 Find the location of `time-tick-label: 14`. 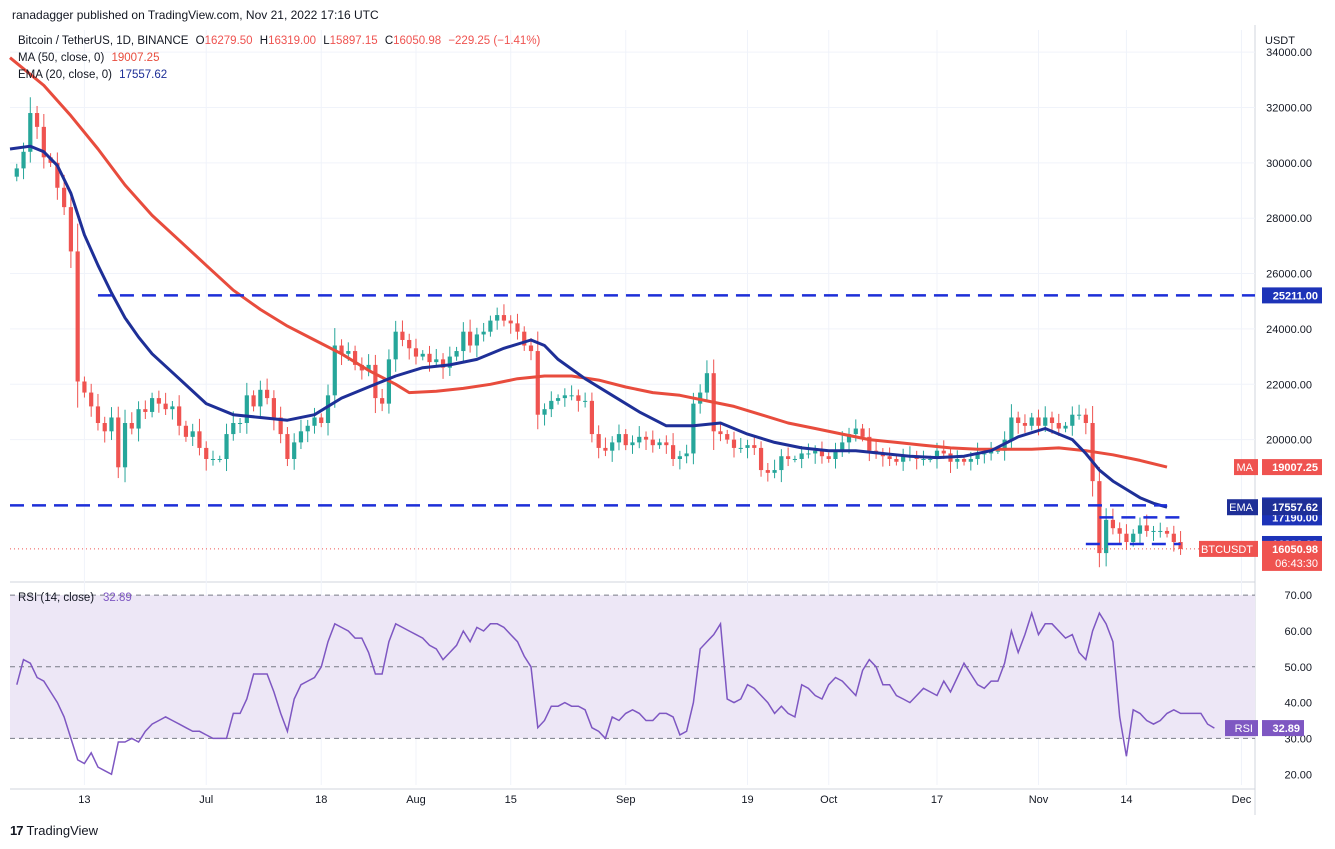

time-tick-label: 14 is located at coordinates (1126, 800).